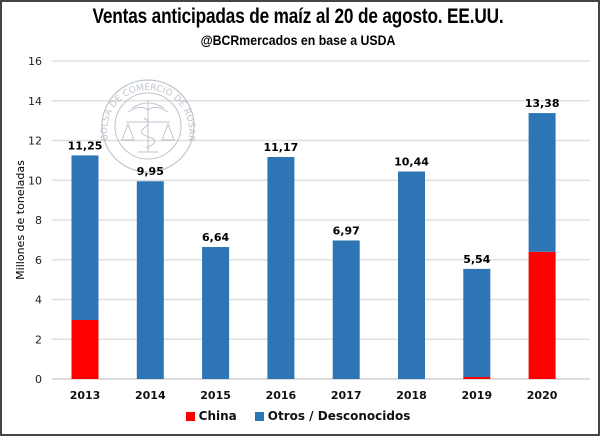 The height and width of the screenshot is (436, 600). What do you see at coordinates (85, 349) in the screenshot?
I see `bar-china-2013` at bounding box center [85, 349].